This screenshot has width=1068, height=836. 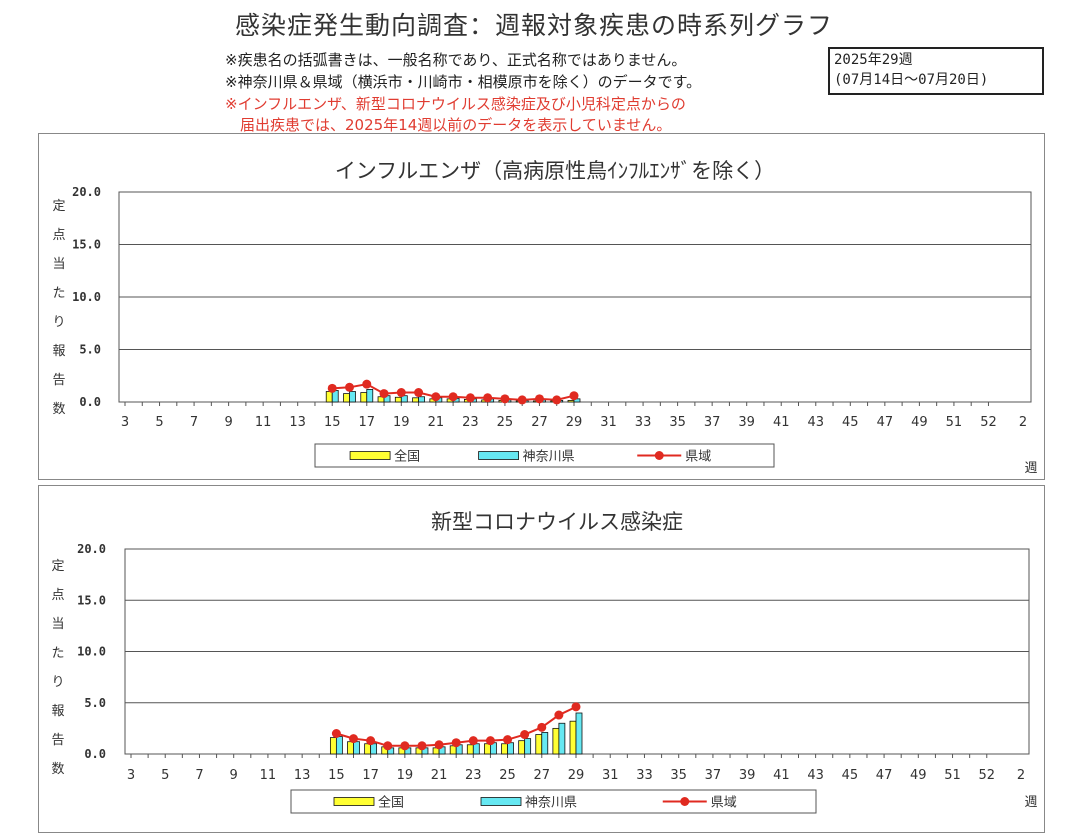 I want to click on x-tick-label: 43, so click(x=815, y=422).